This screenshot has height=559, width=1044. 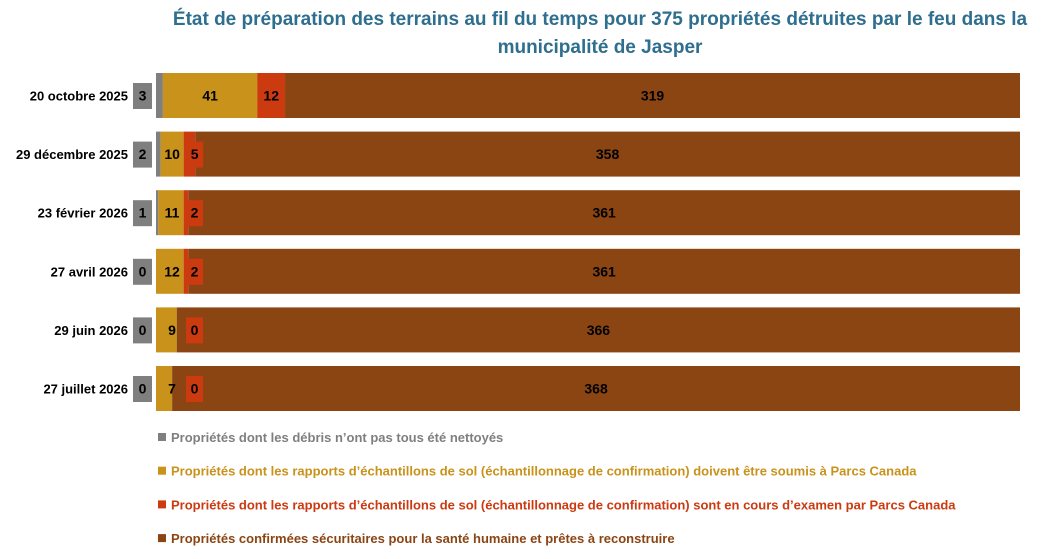 I want to click on data-label-series-2: 10, so click(x=172, y=154).